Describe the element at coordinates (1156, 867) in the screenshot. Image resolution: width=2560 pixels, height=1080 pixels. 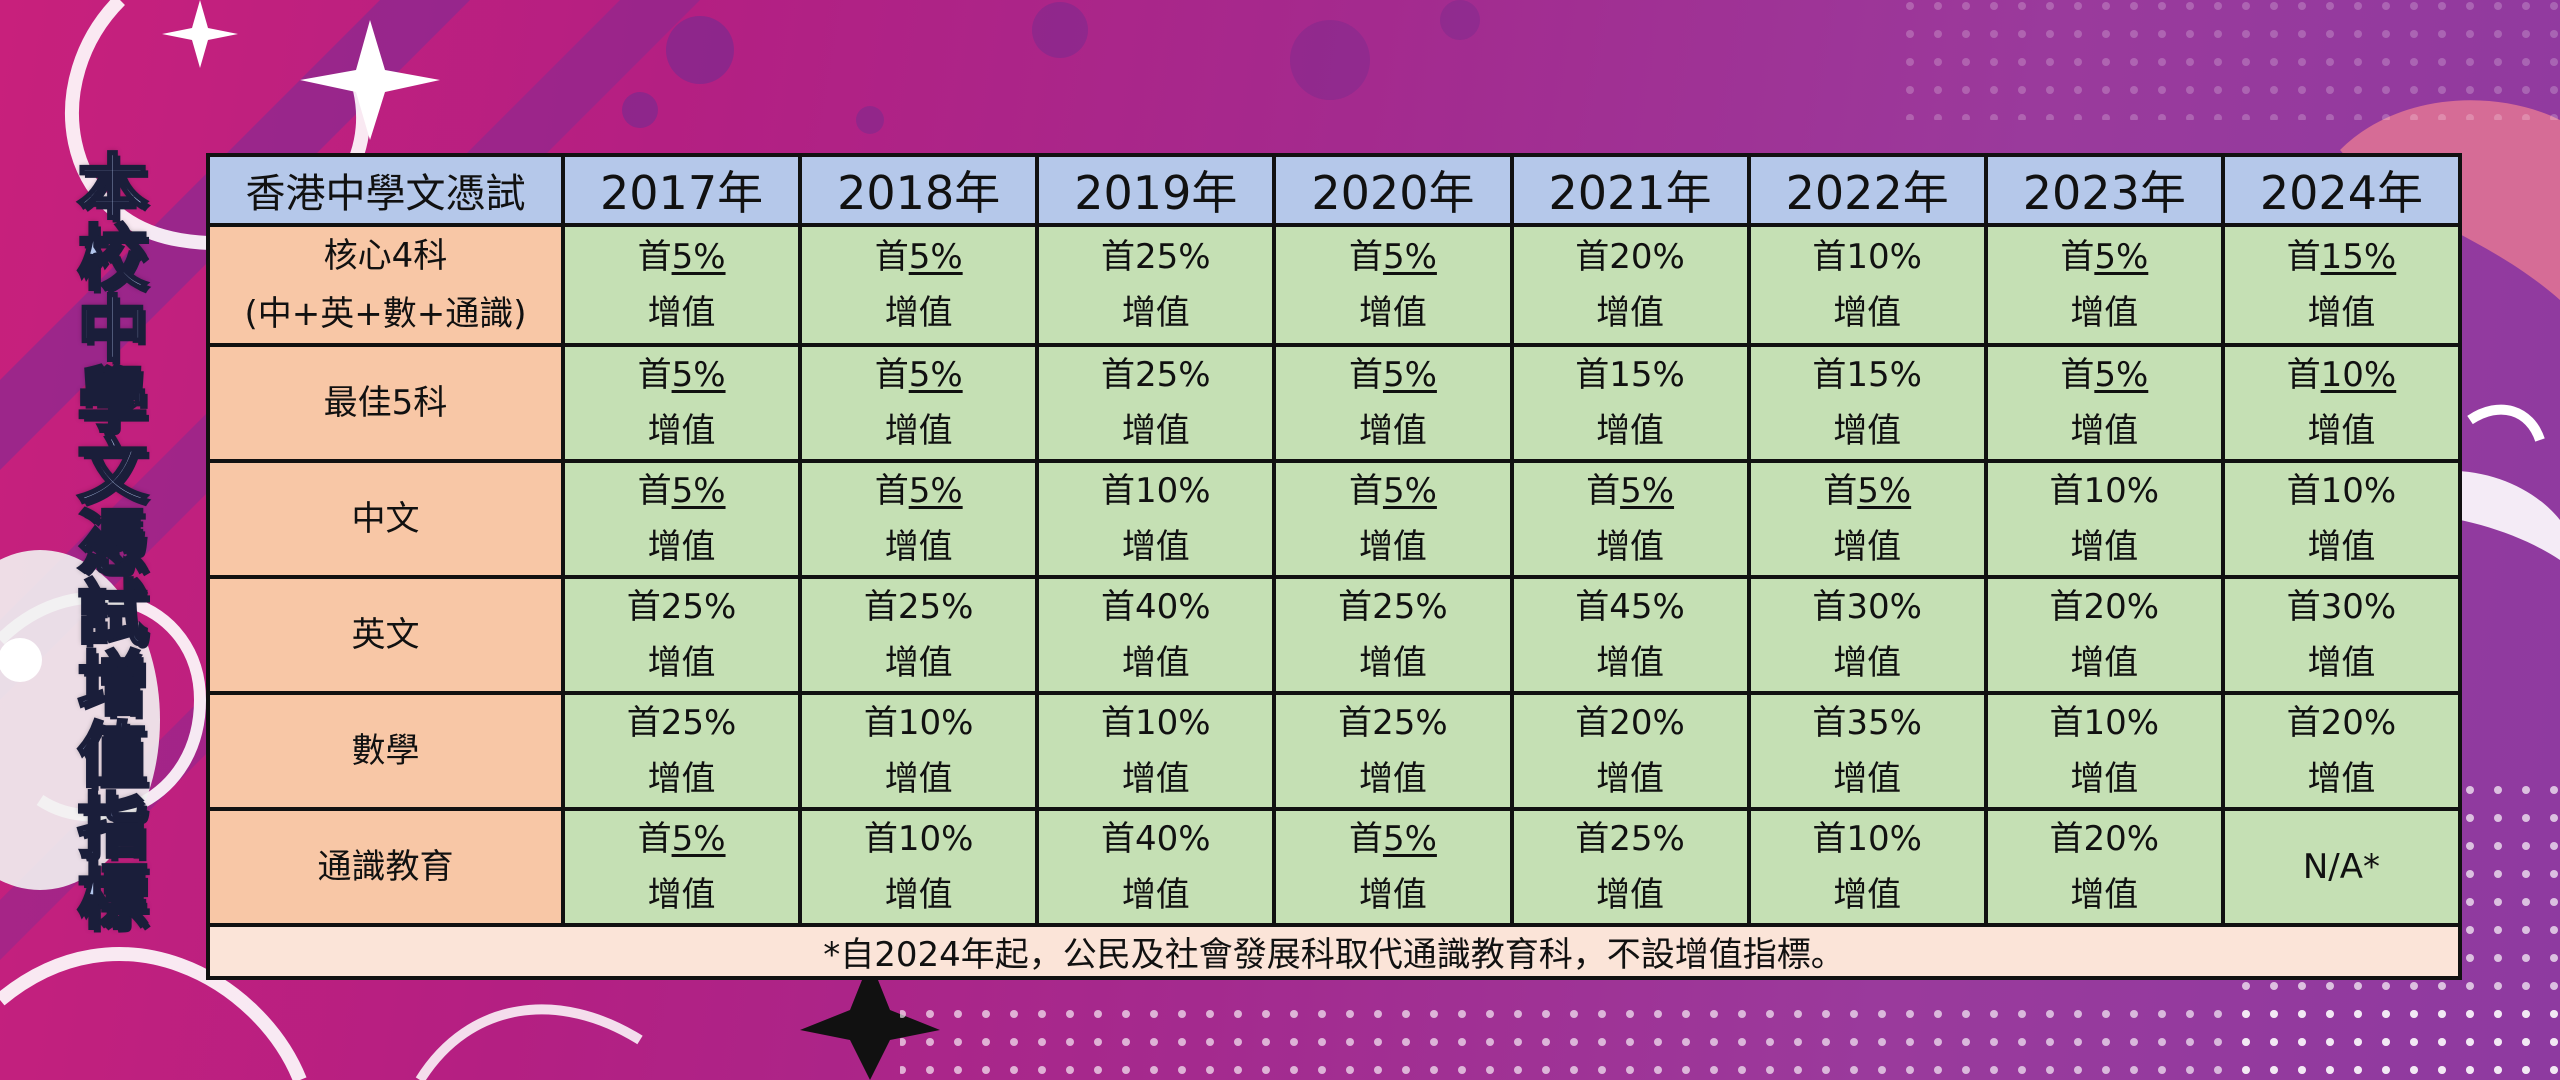
I see `value-cell: 首40% 增值` at that location.